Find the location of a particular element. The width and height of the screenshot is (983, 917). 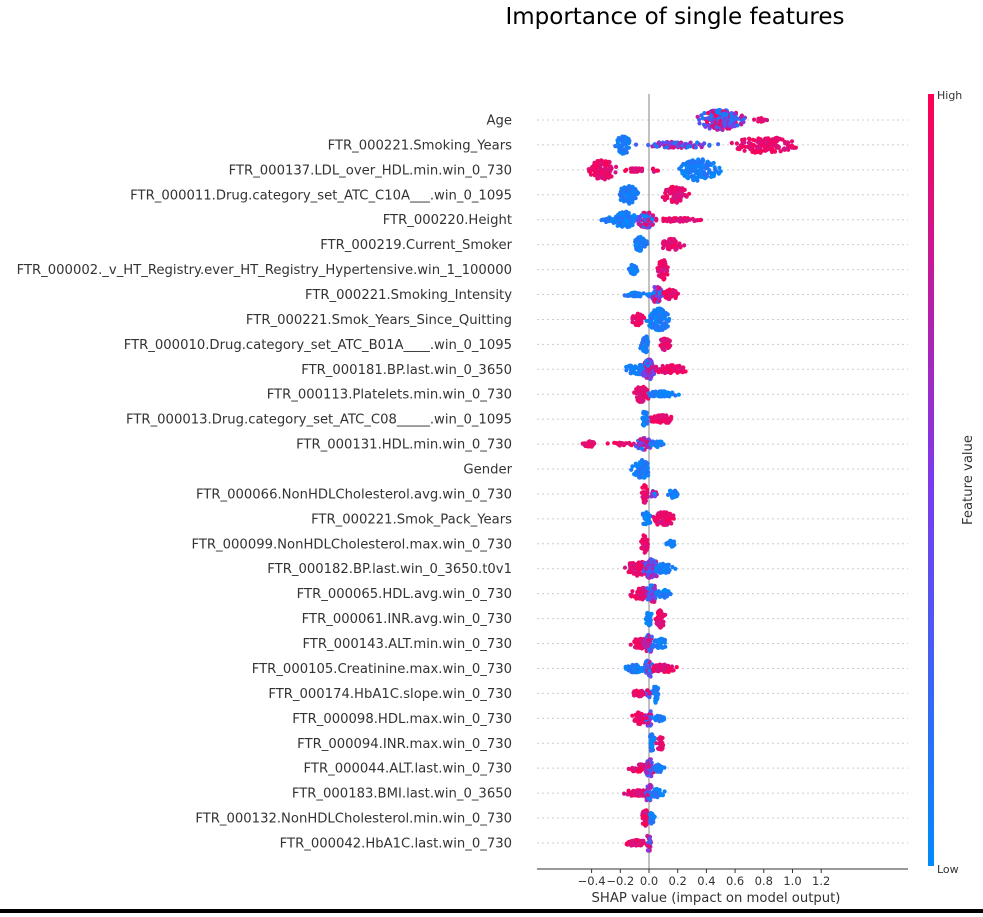

x-tick-label: 0.4 is located at coordinates (706, 881).